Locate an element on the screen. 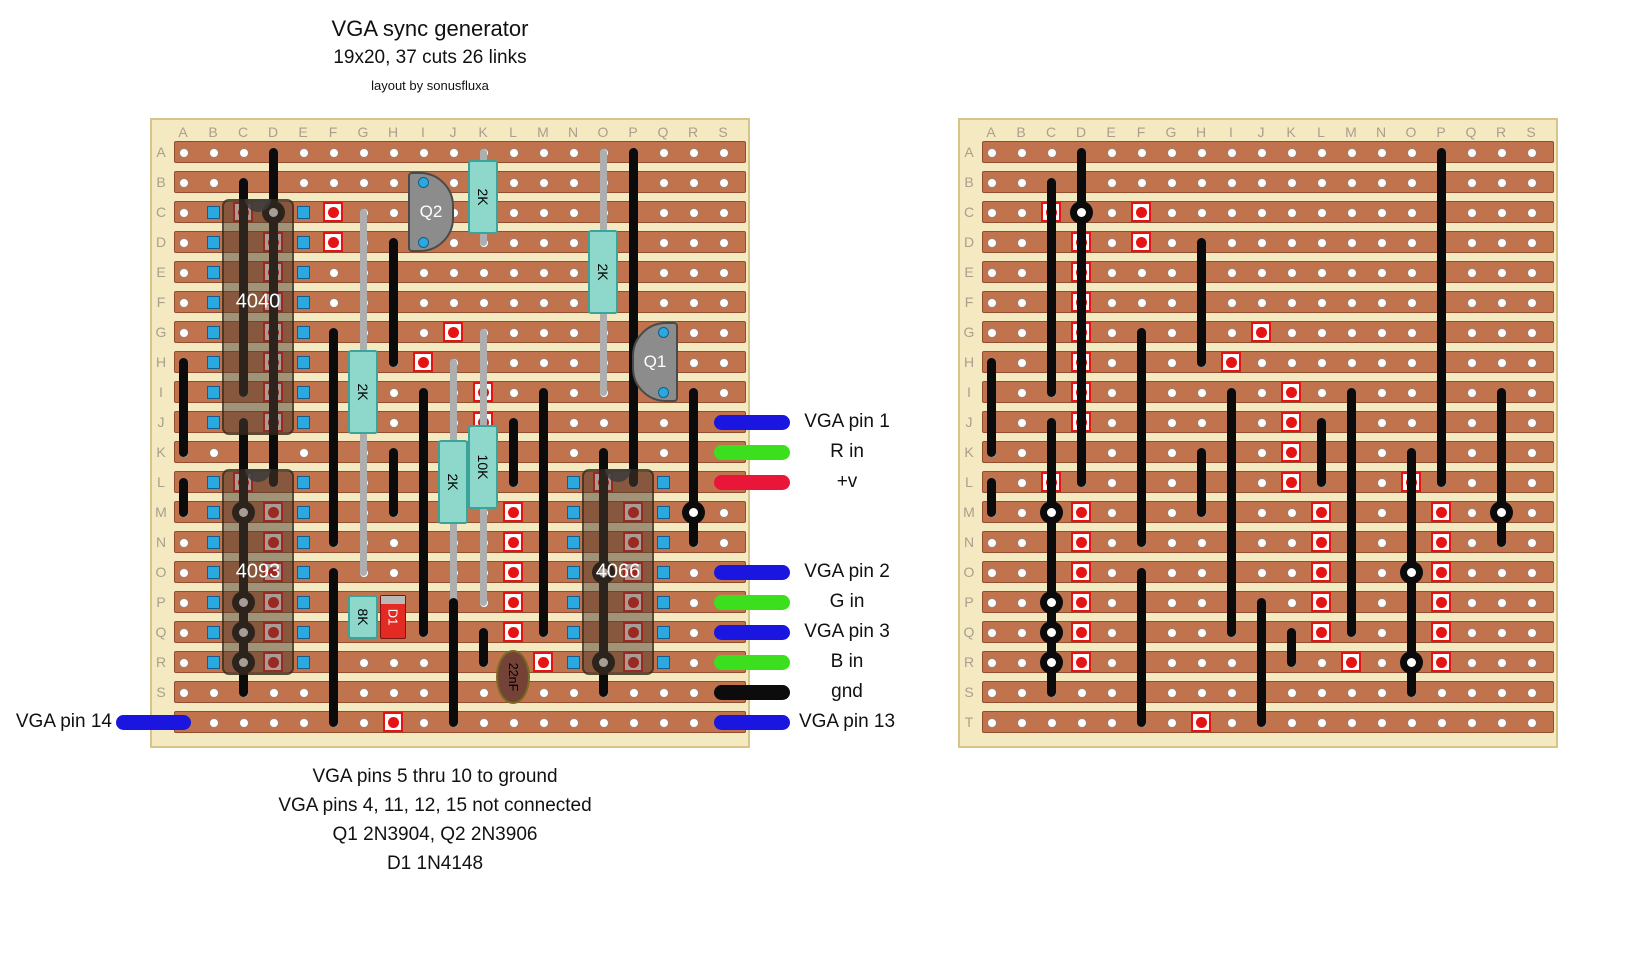 This screenshot has height=974, width=1649. column-header: K is located at coordinates (483, 132).